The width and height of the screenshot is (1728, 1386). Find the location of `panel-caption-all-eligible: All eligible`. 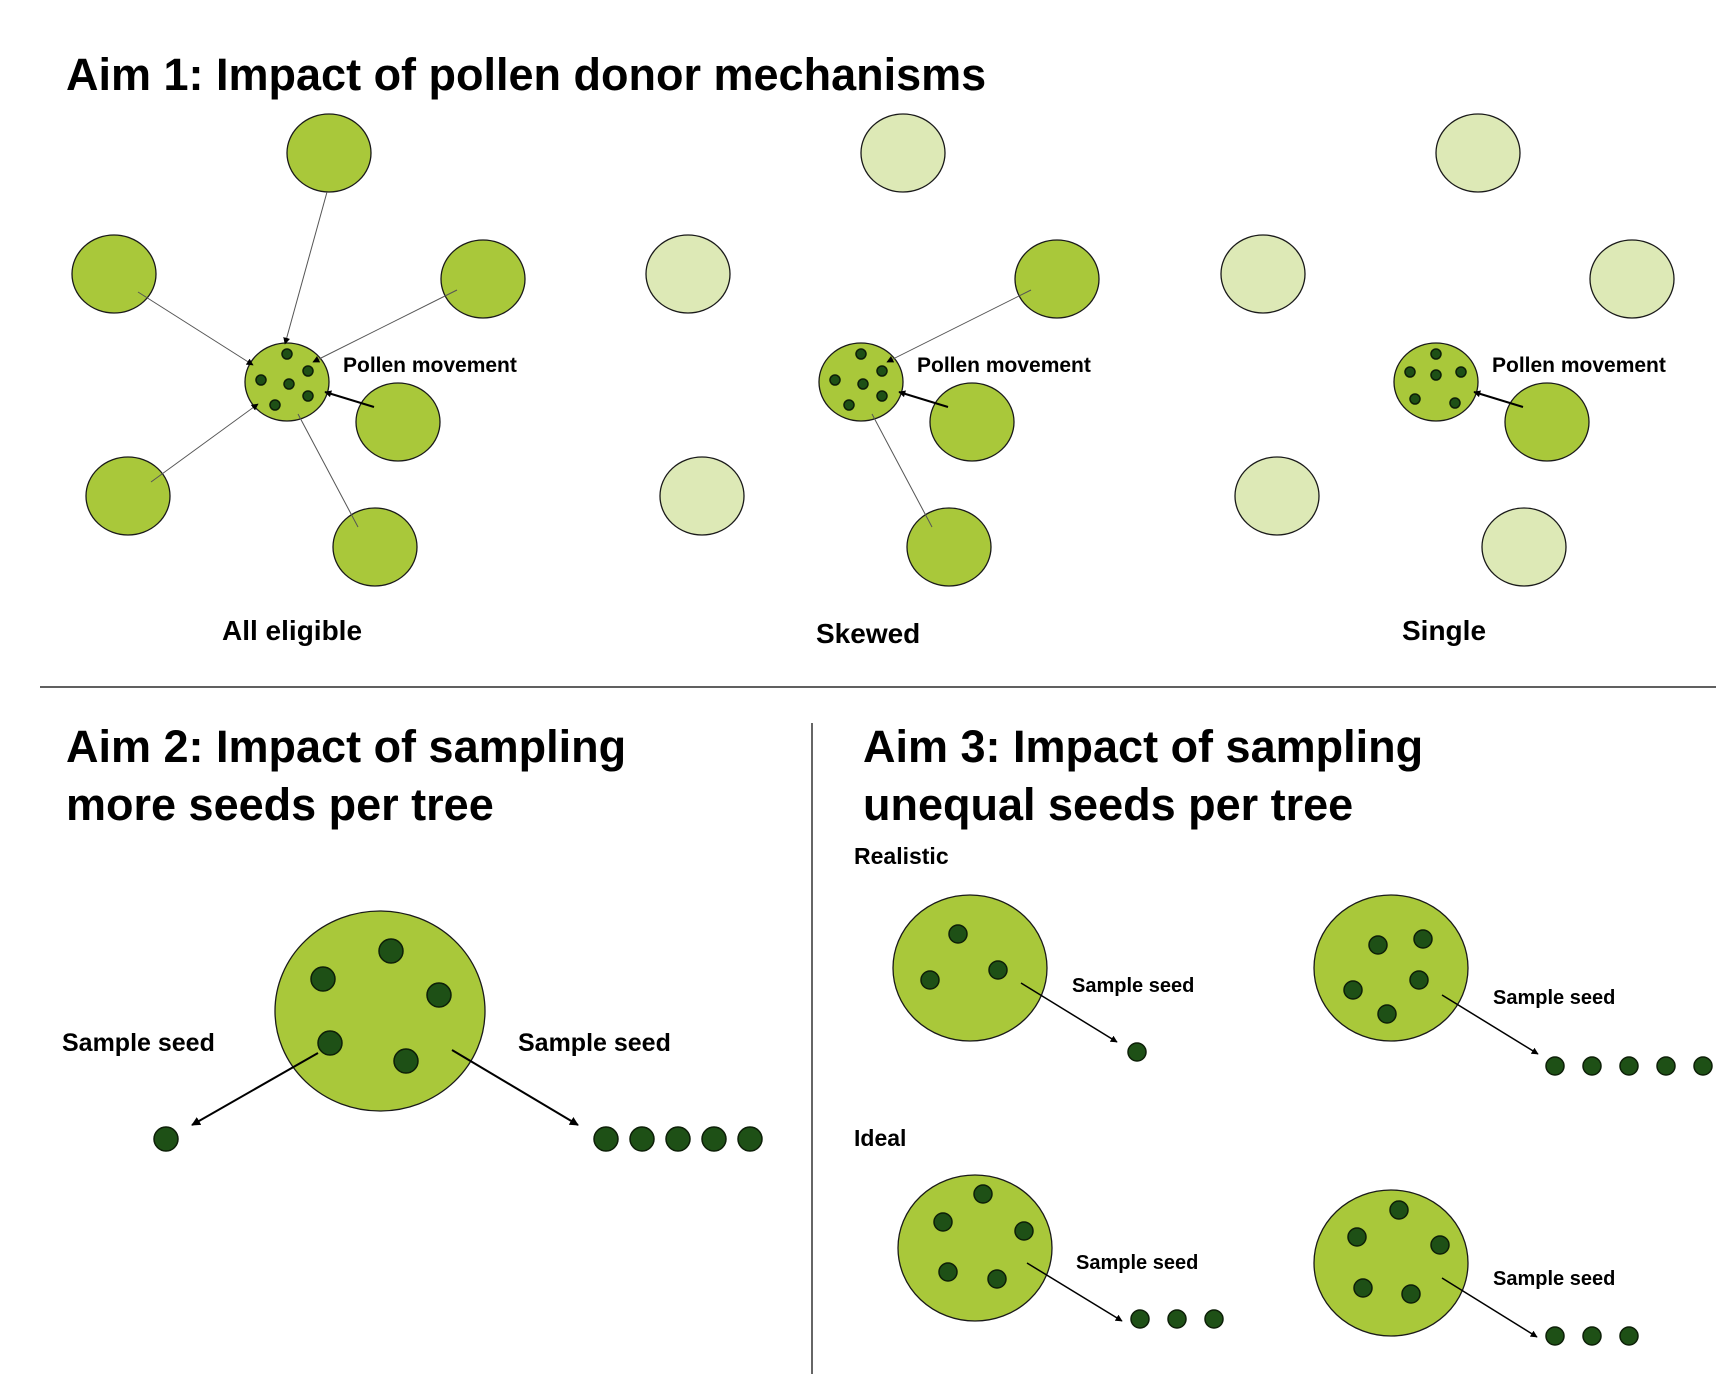

panel-caption-all-eligible: All eligible is located at coordinates (292, 630).